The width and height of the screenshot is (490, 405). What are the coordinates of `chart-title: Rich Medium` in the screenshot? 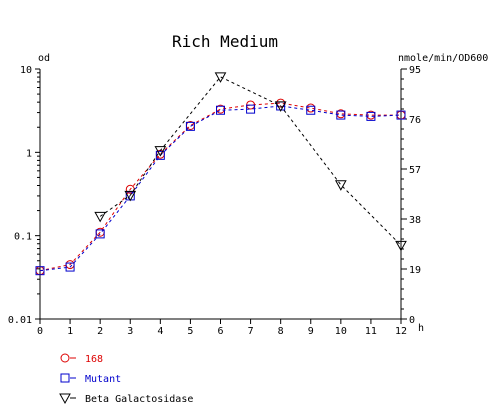 It's located at (225, 41).